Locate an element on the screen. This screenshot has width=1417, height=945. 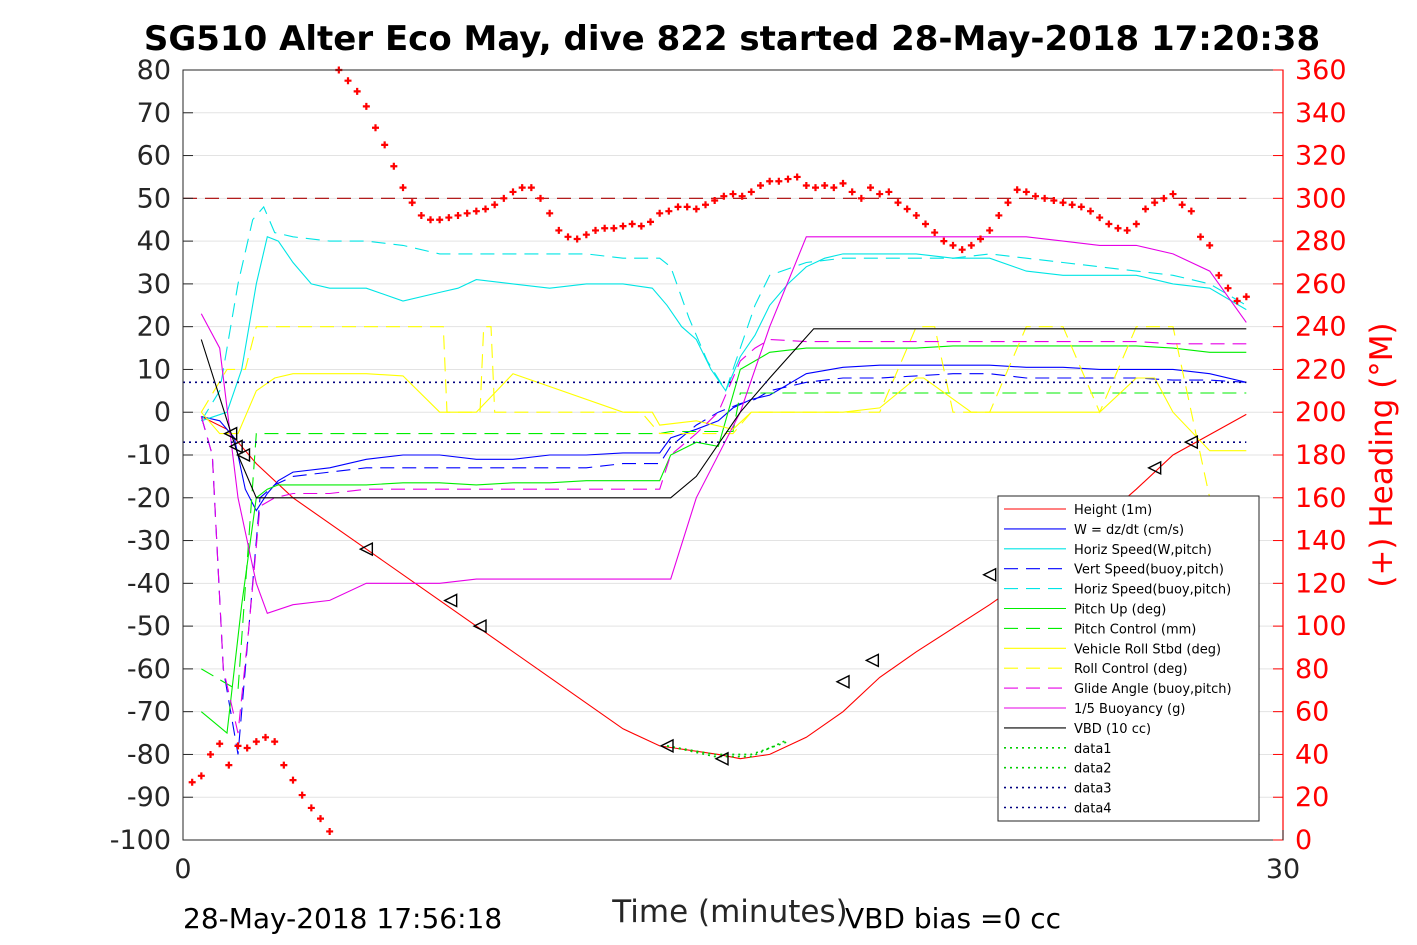
left-tick-label: -10 is located at coordinates (149, 455).